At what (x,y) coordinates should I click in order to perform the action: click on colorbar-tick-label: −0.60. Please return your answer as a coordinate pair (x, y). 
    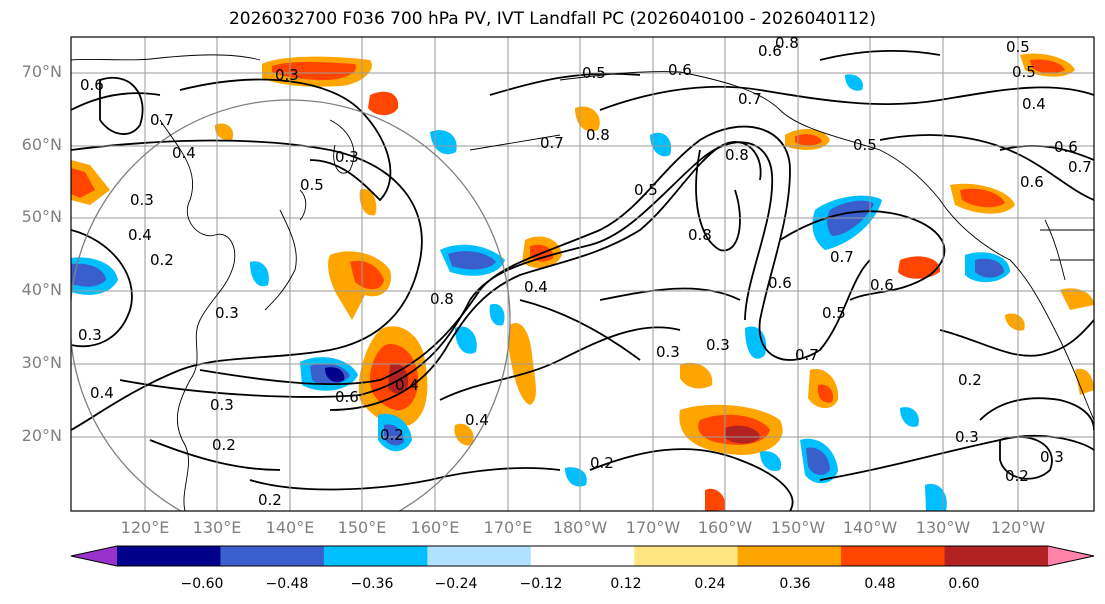
    Looking at the image, I should click on (202, 584).